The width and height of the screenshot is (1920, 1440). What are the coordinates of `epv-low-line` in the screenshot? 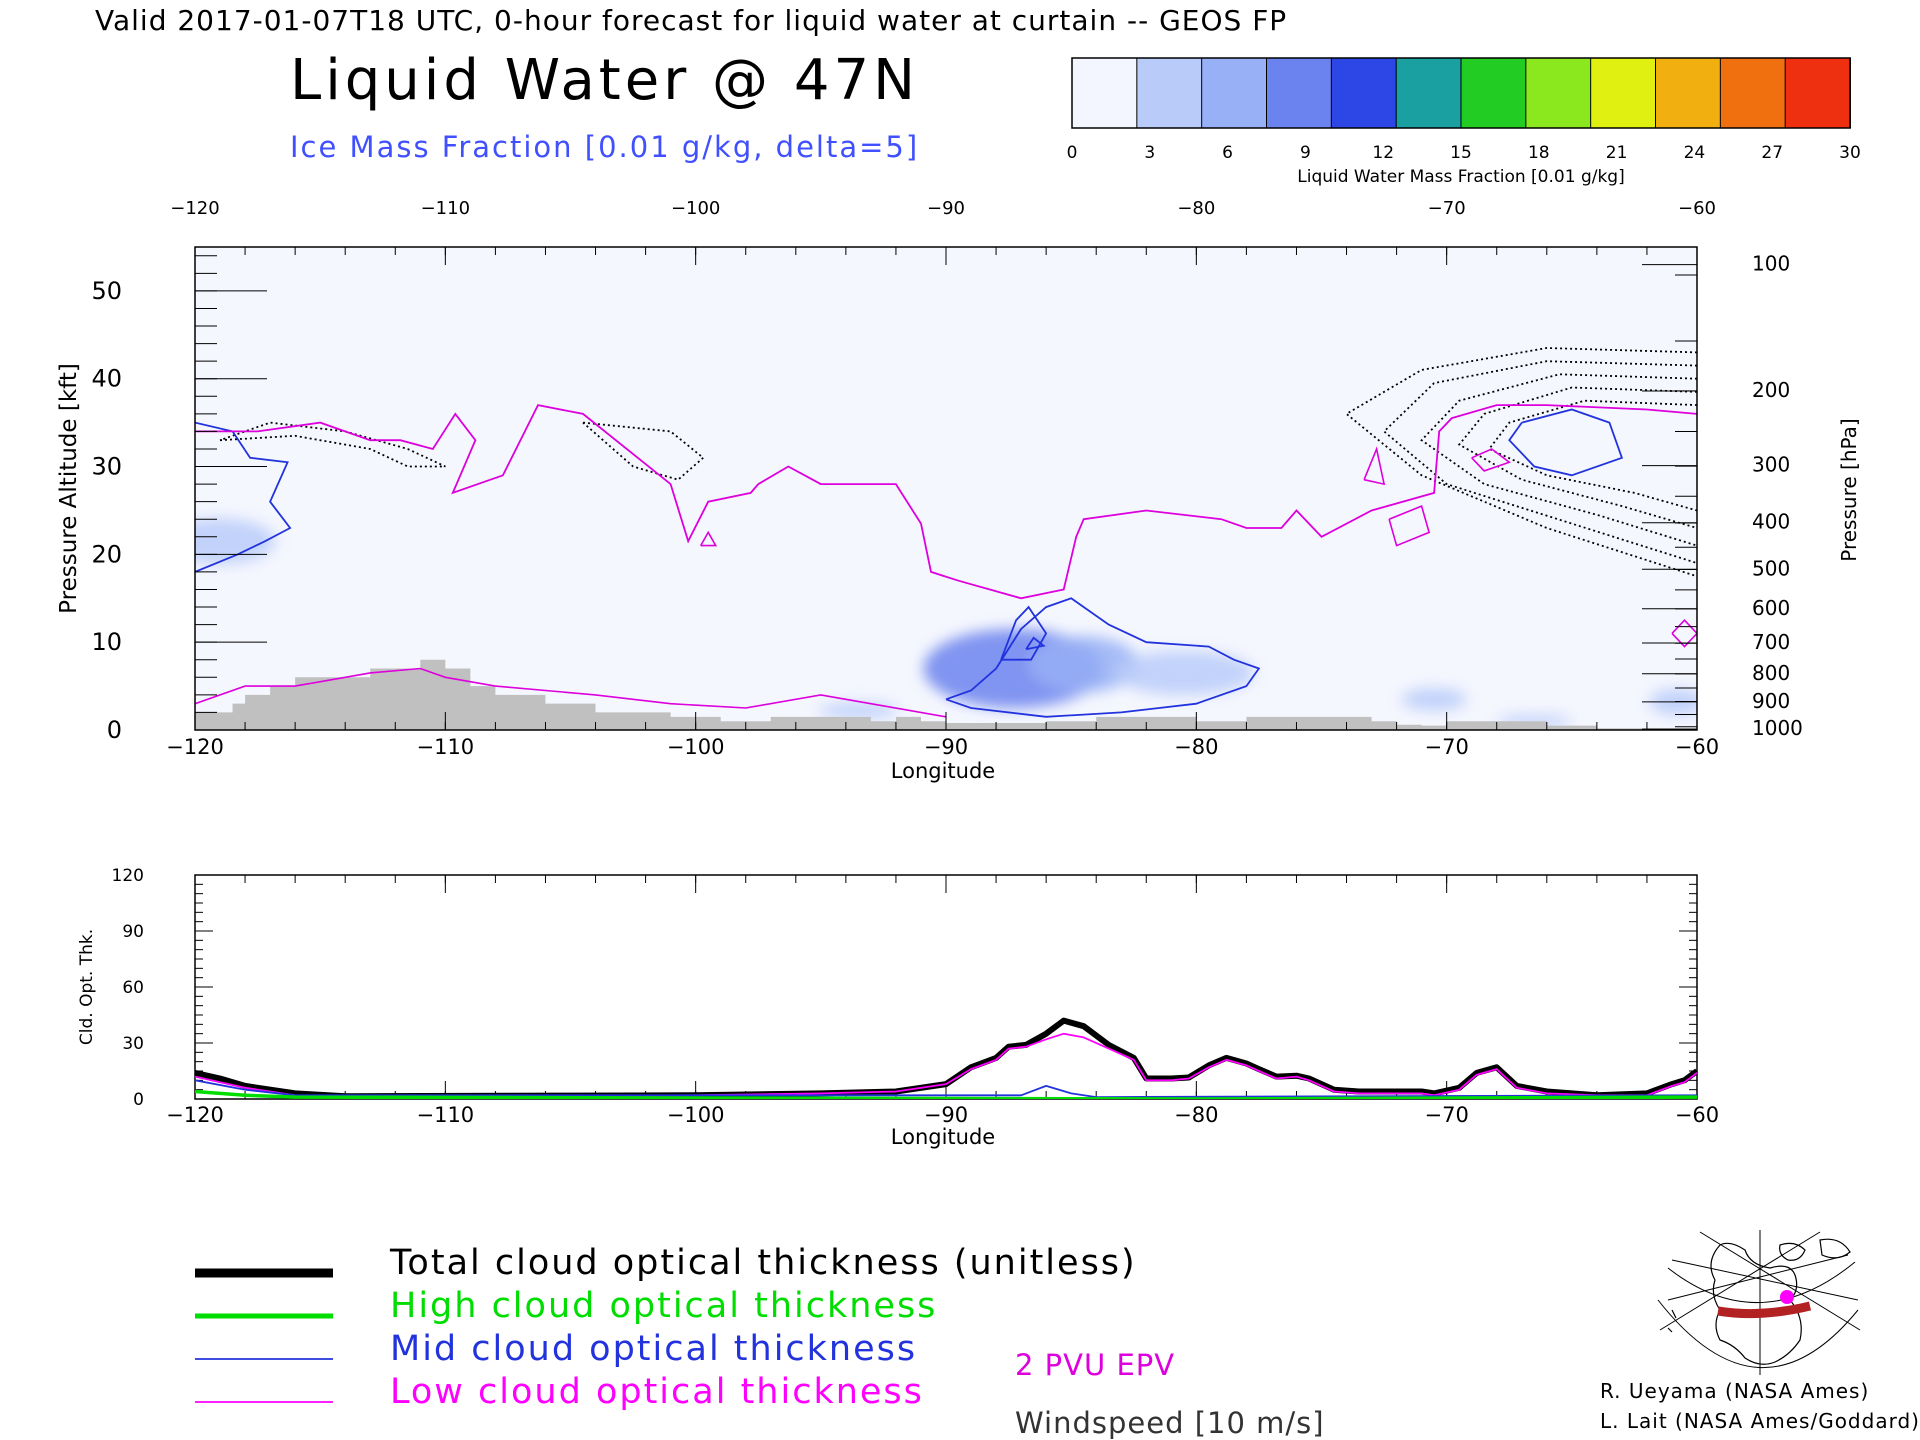 It's located at (571, 692).